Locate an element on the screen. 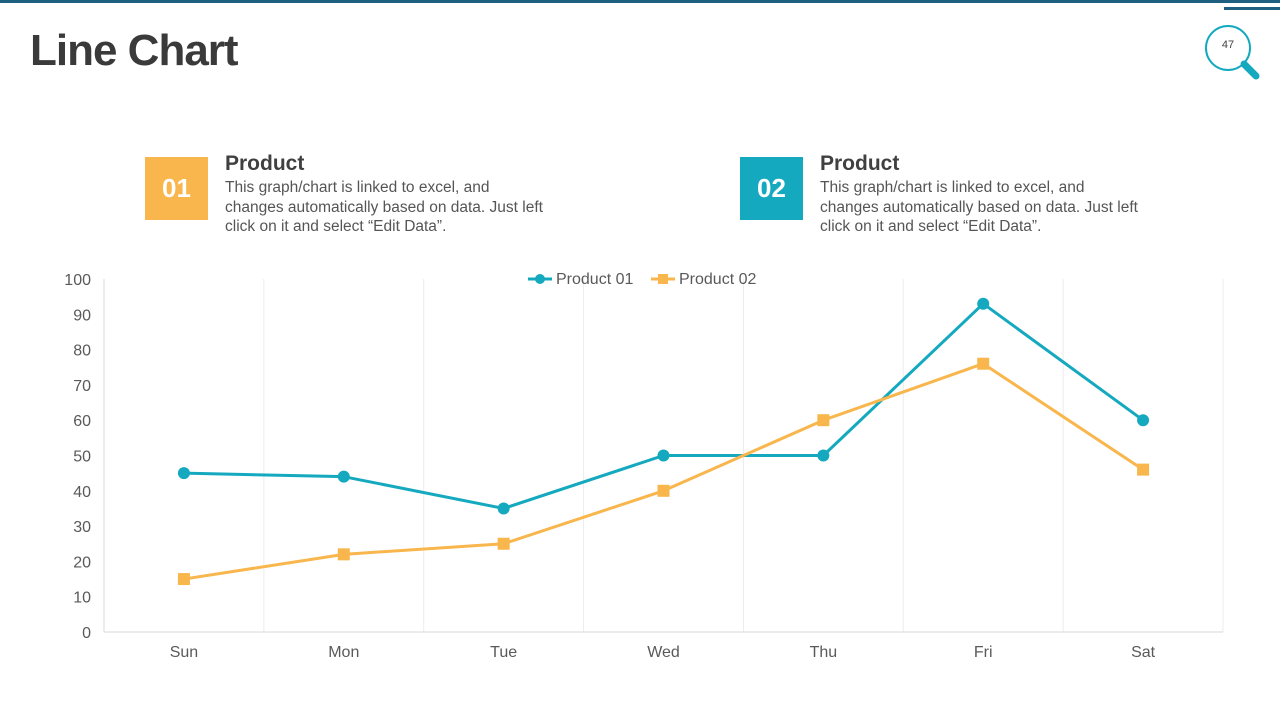 Image resolution: width=1280 pixels, height=720 pixels. y-tick-label: 80 is located at coordinates (82, 351).